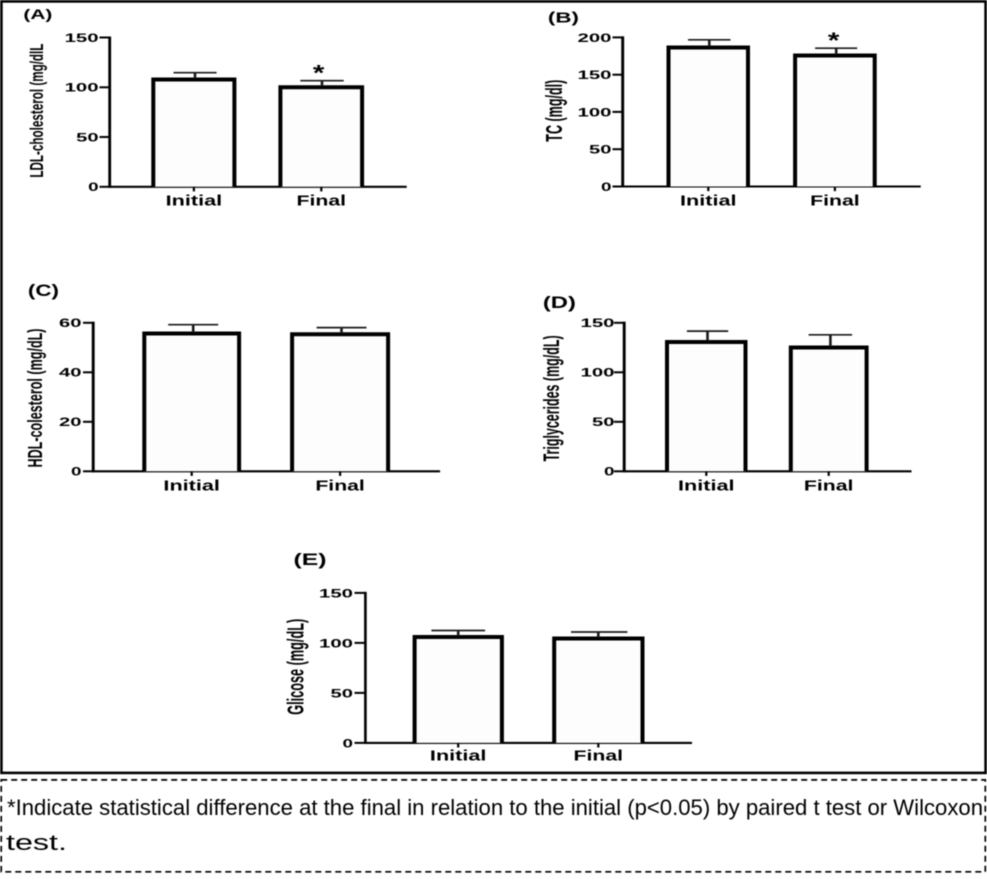  I want to click on svg-text: test., so click(36, 842).